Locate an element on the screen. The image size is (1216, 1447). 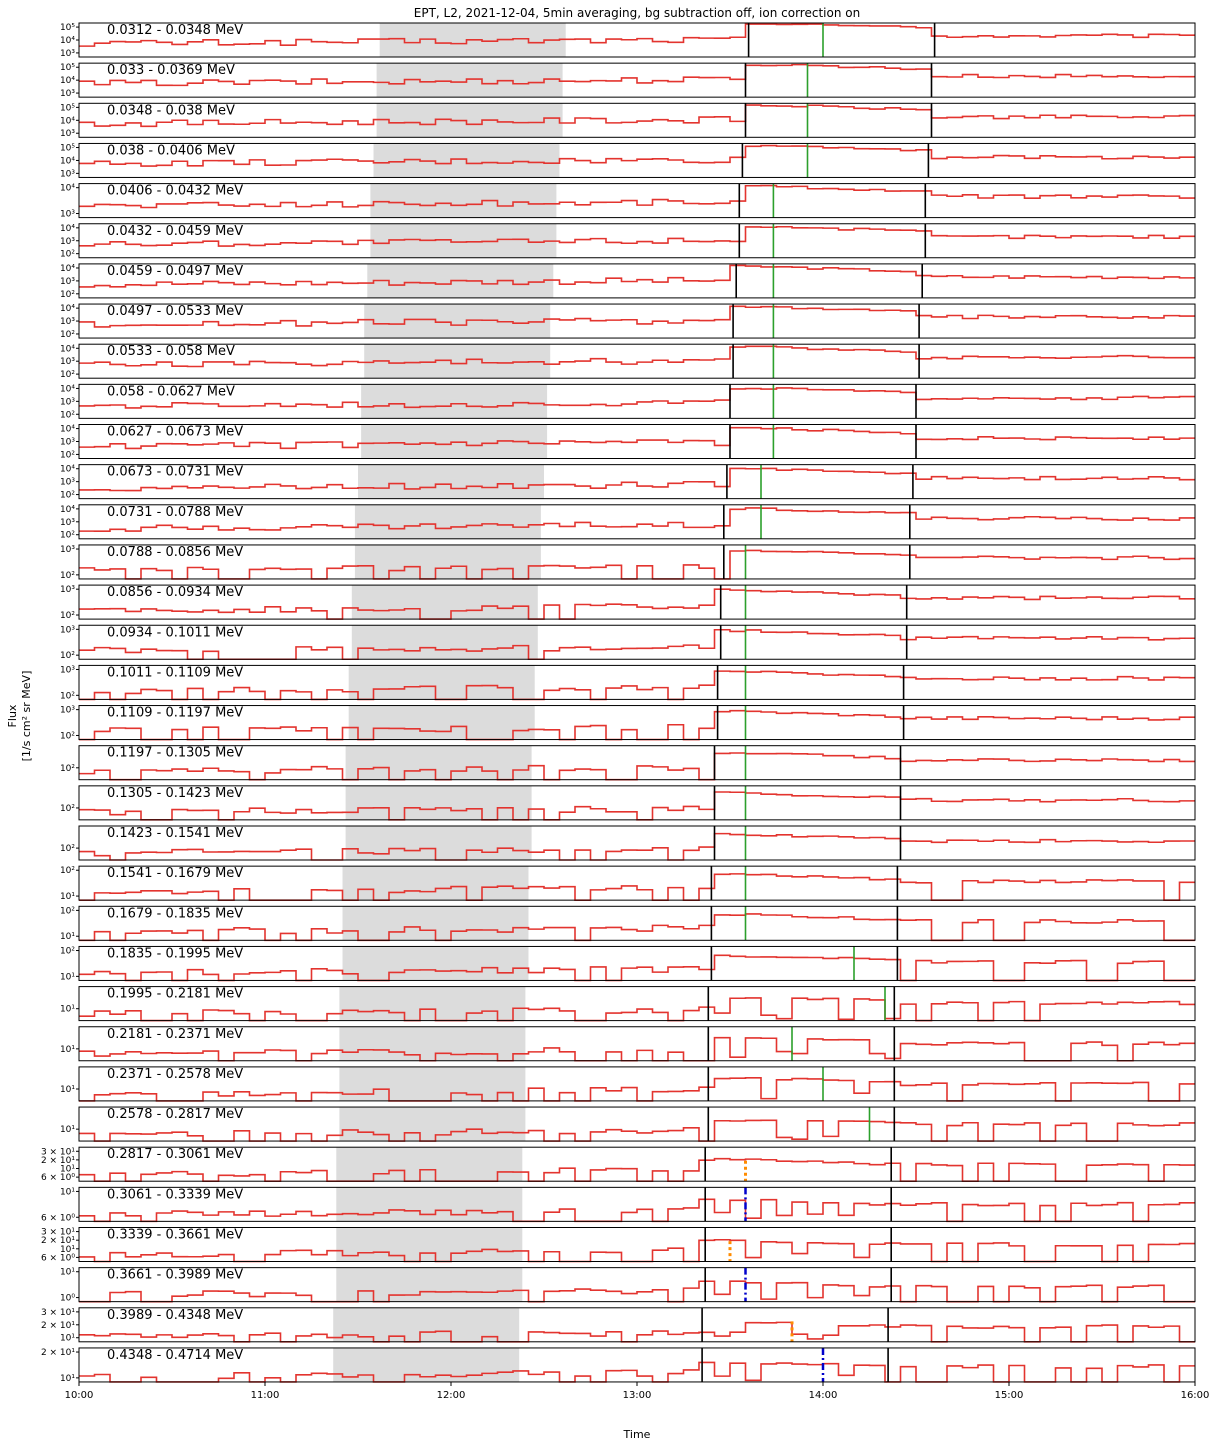
panel-19: 0.1305 - 0.1423 MeV 10² is located at coordinates (628, 803).